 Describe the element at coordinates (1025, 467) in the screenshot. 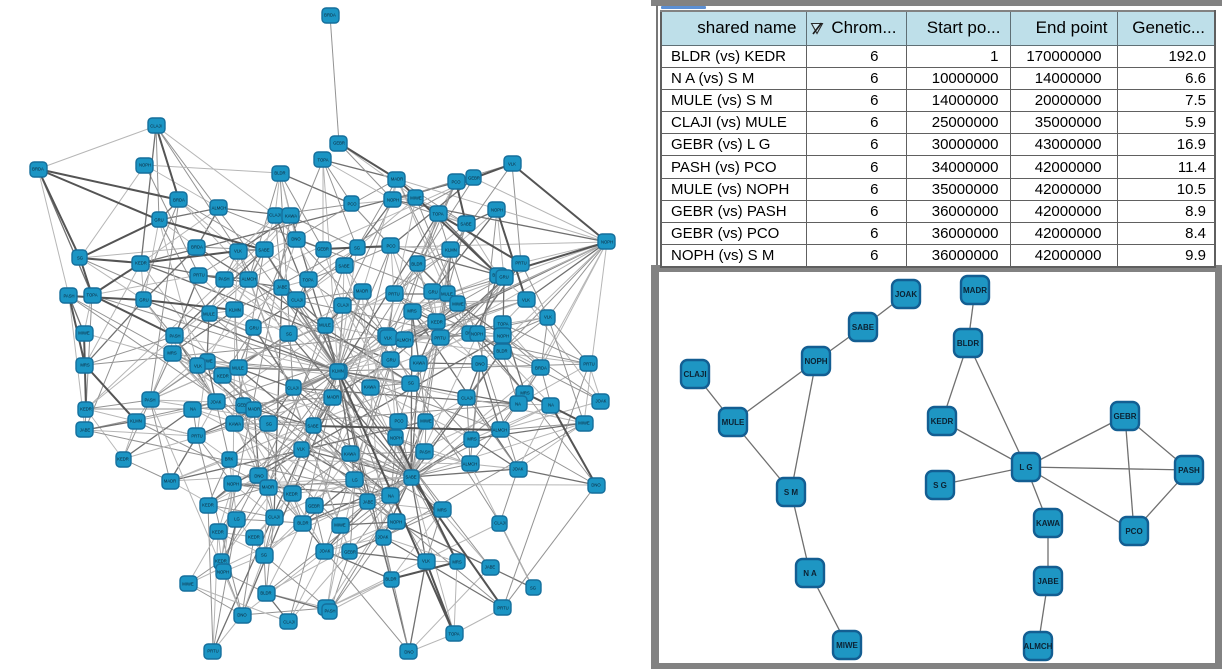

I see `svg-text: L G` at that location.